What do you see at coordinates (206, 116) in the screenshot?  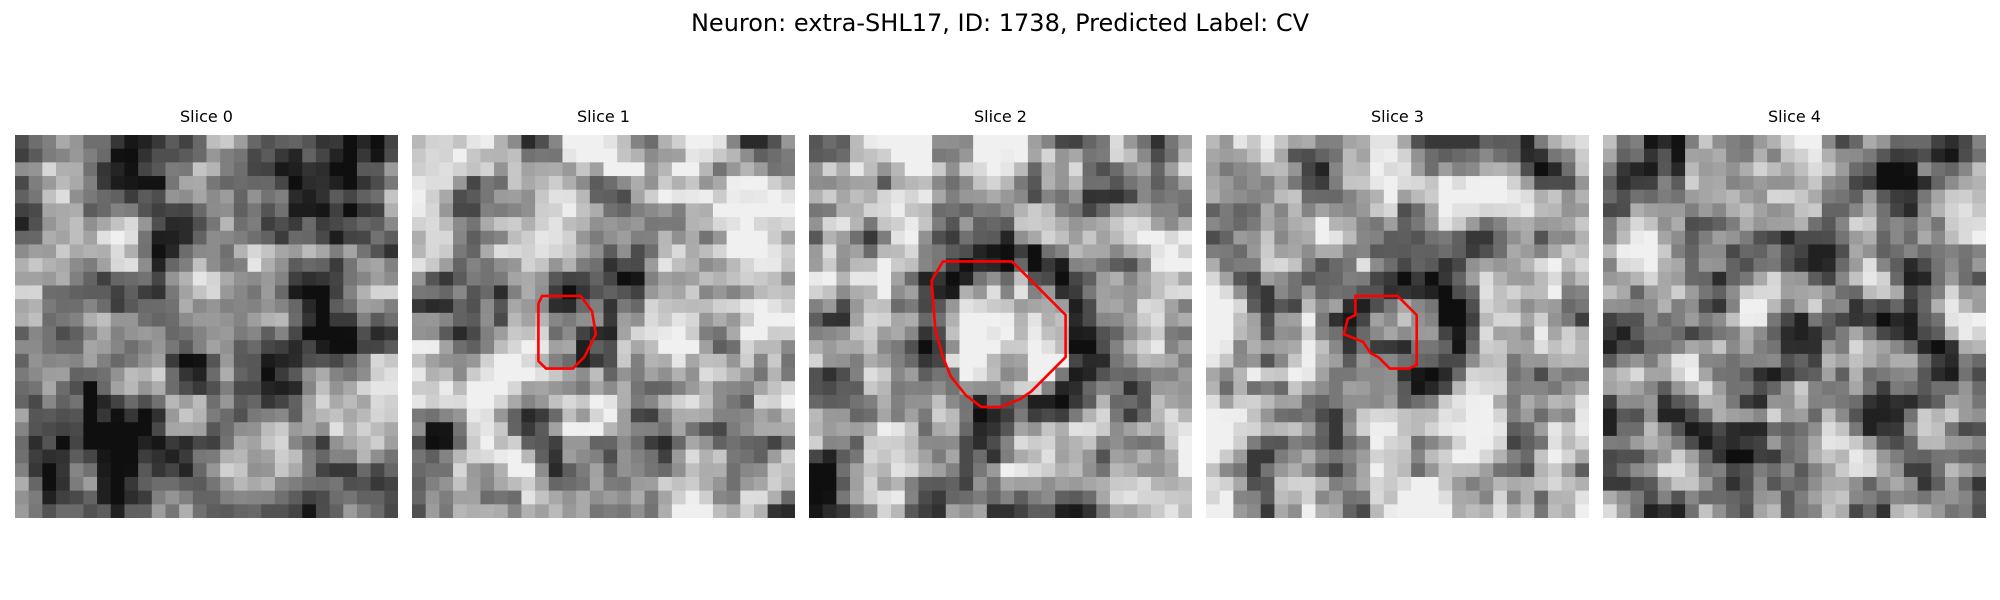 I see `slice-title: Slice 0` at bounding box center [206, 116].